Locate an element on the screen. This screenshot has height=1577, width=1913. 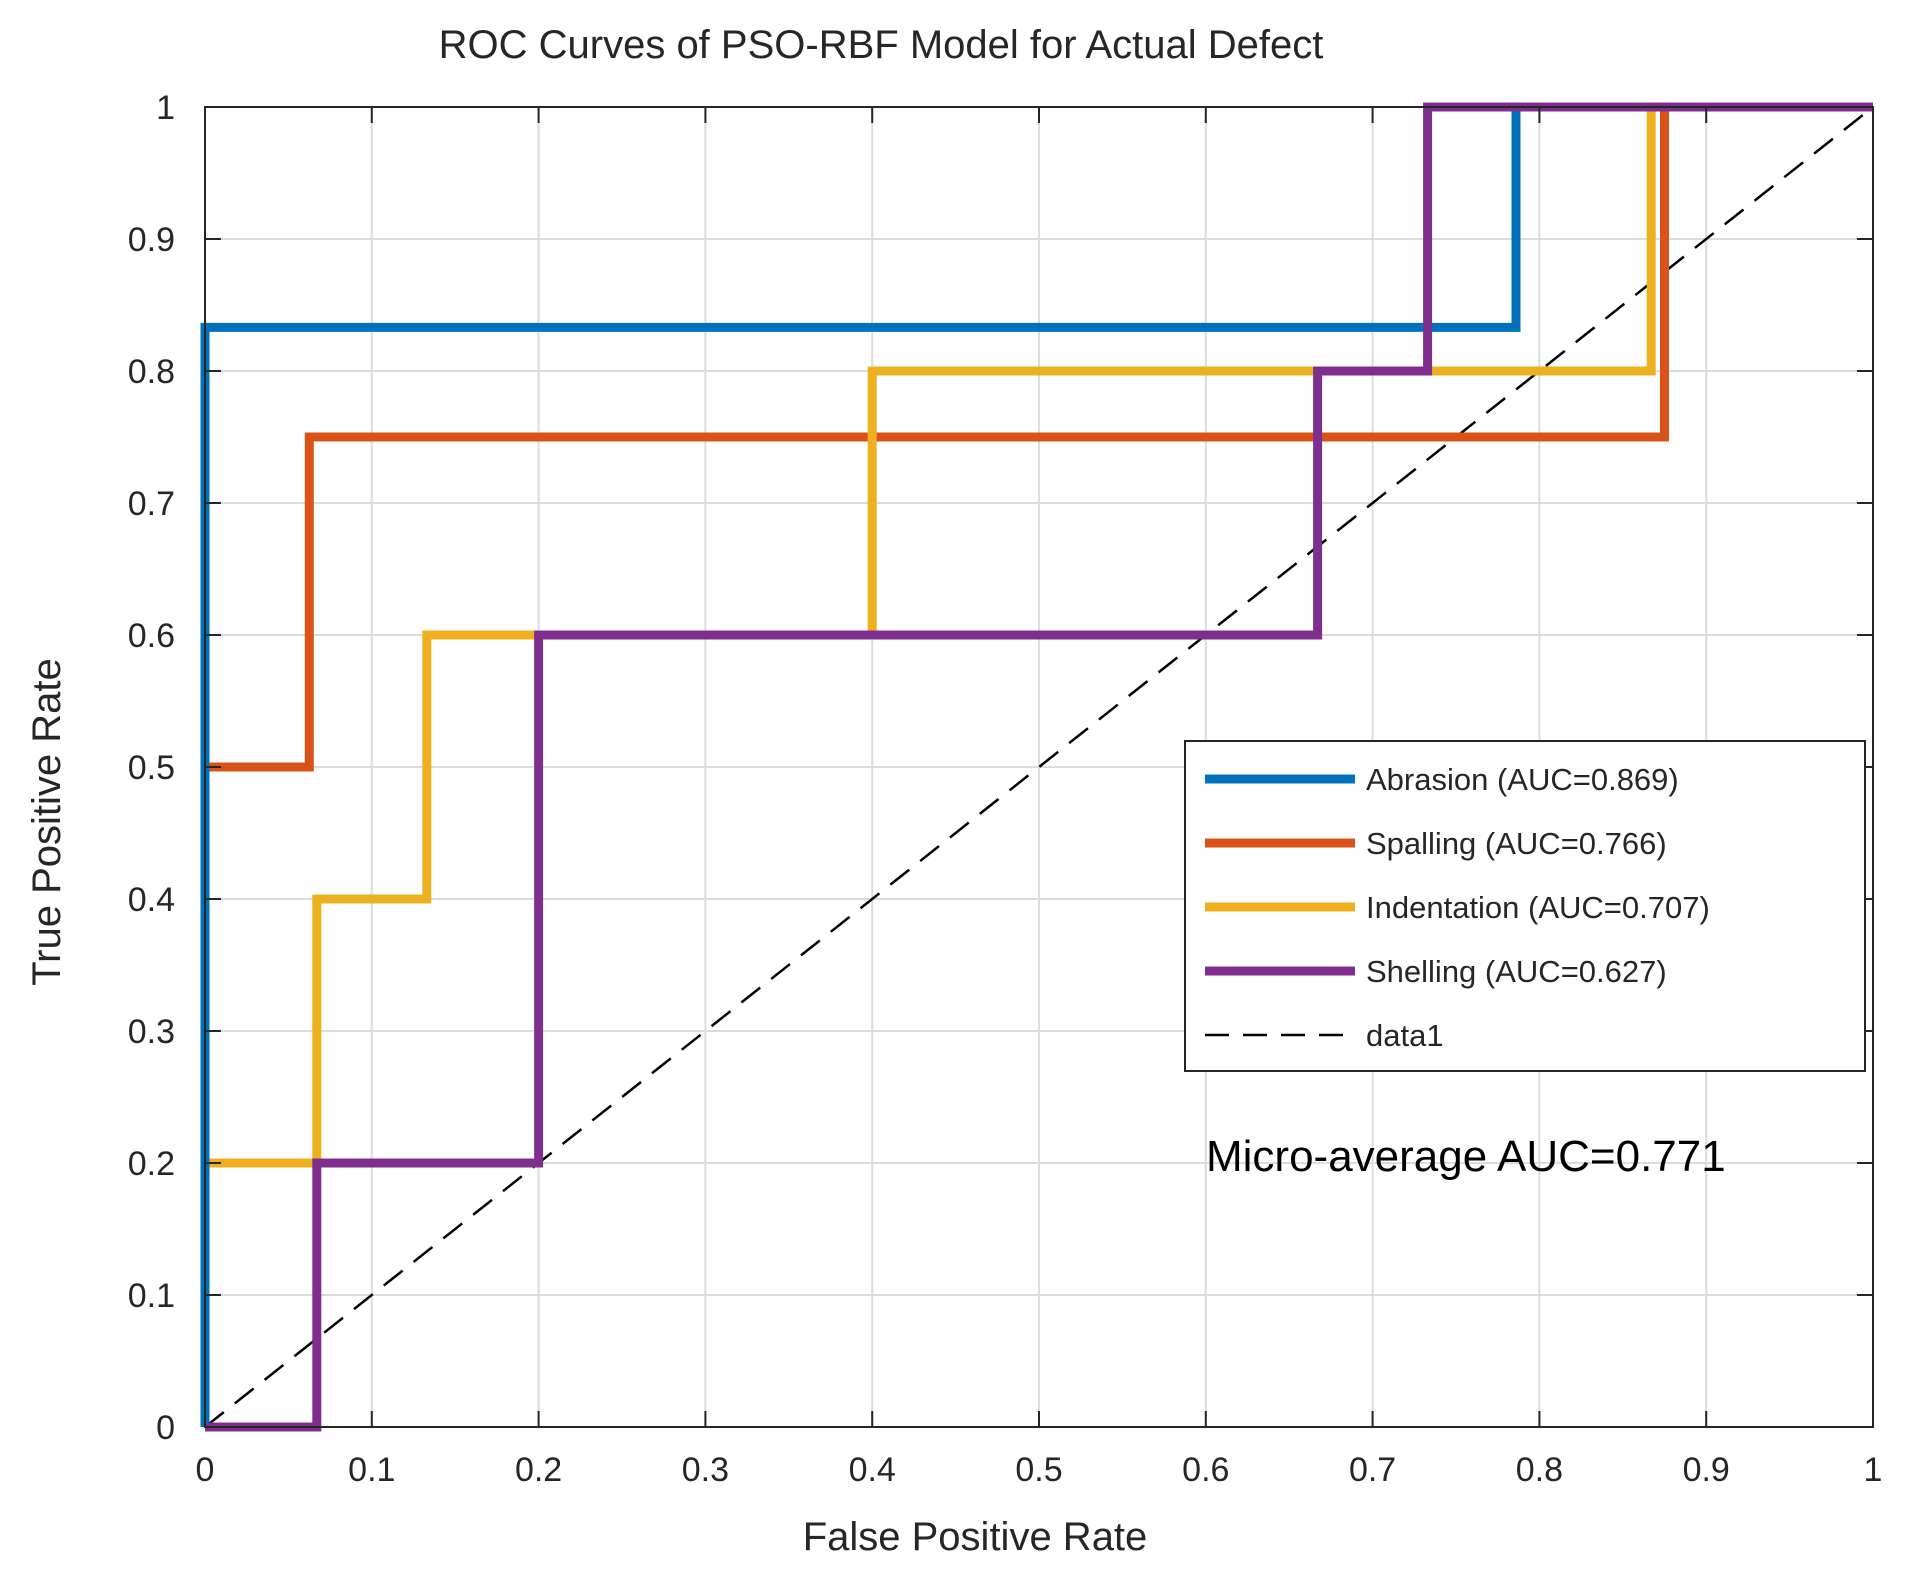
y-tick-label: 0.7 is located at coordinates (151, 504).